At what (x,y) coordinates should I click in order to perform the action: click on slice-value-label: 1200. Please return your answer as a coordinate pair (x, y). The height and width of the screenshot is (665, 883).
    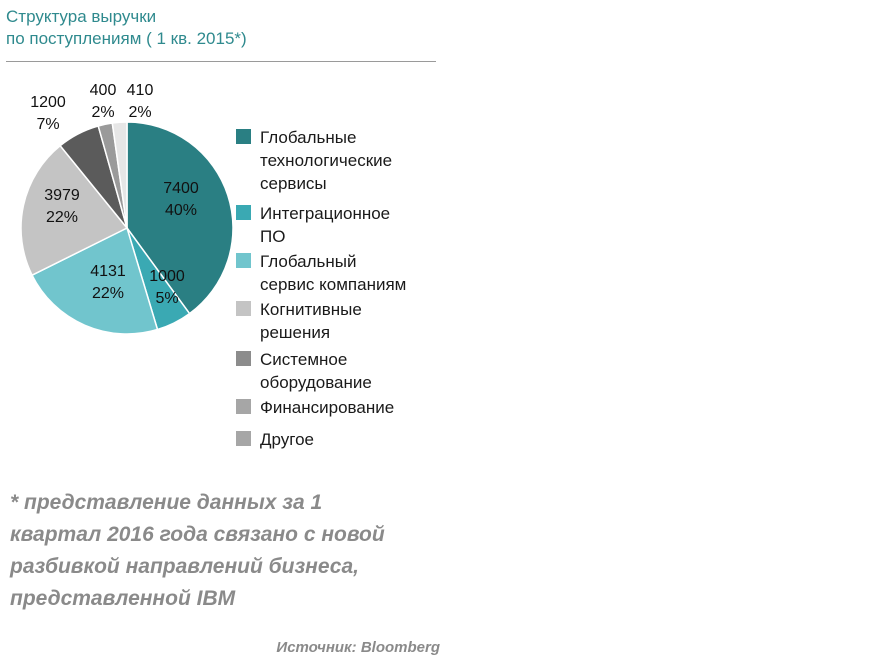
    Looking at the image, I should click on (48, 102).